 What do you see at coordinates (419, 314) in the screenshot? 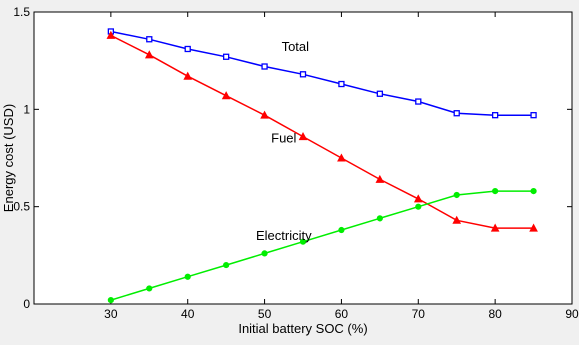
I see `x-tick-label: 70` at bounding box center [419, 314].